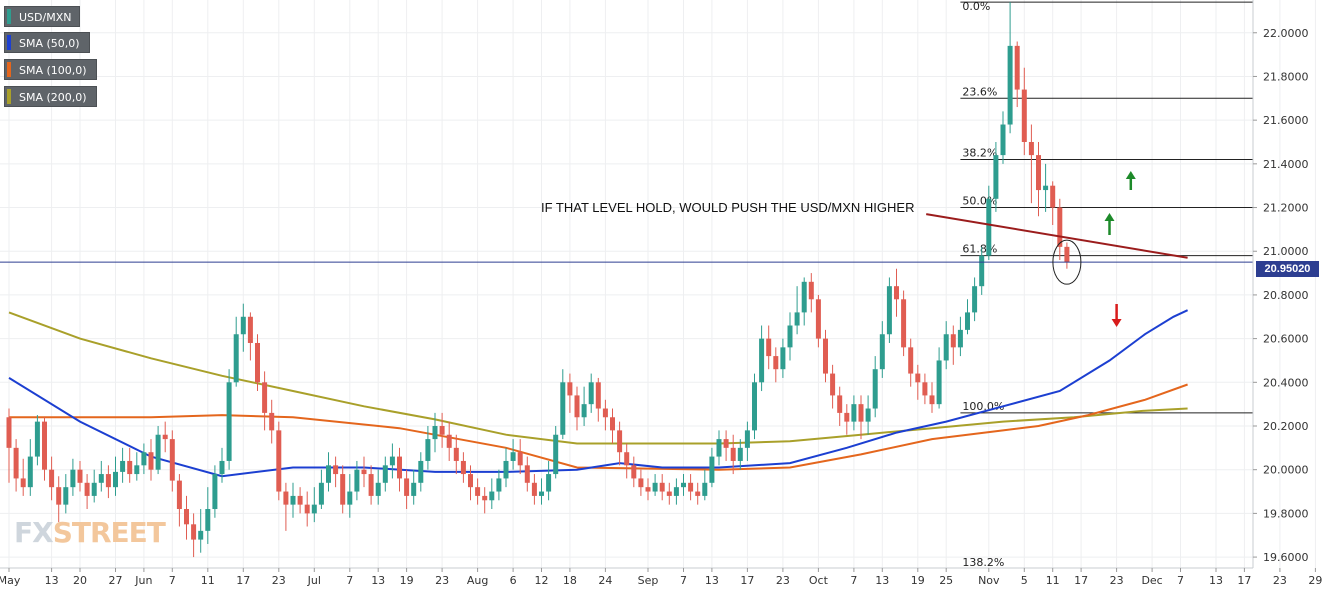 This screenshot has width=1331, height=593. Describe the element at coordinates (1286, 382) in the screenshot. I see `y-tick-label: 20.4000` at that location.